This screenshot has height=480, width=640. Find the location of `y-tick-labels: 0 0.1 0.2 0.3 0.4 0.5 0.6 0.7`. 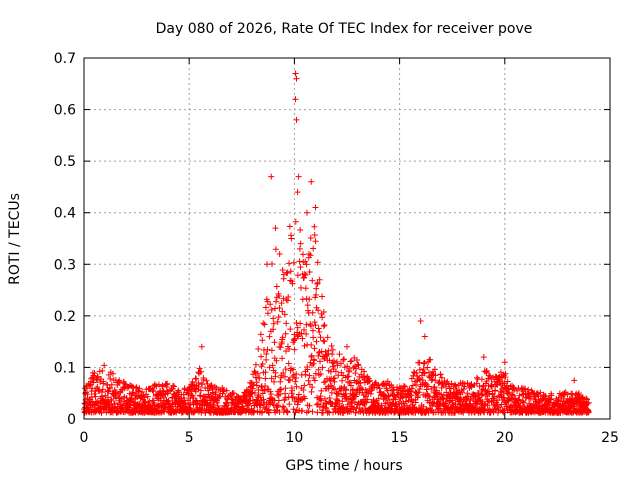

y-tick-labels: 0 0.1 0.2 0.3 0.4 0.5 0.6 0.7 is located at coordinates (65, 239).